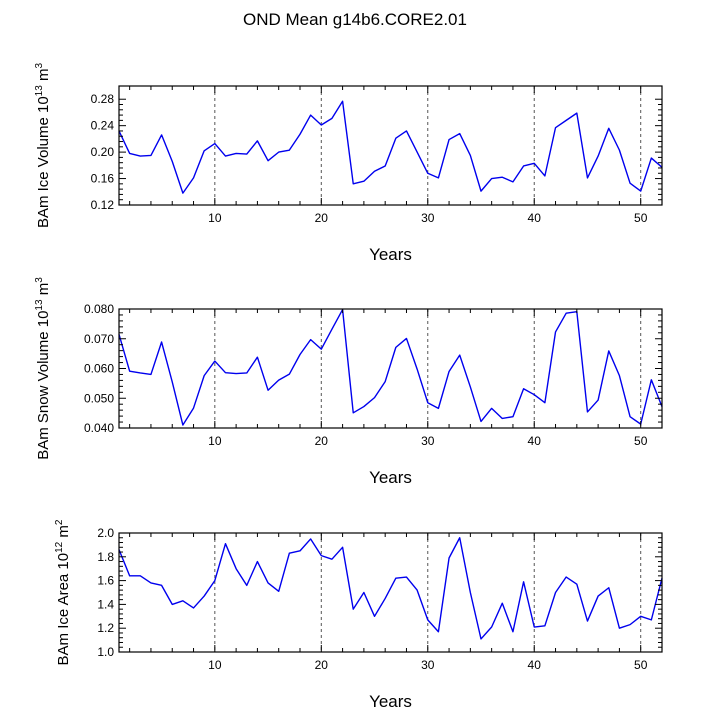  Describe the element at coordinates (105, 557) in the screenshot. I see `y-tick-label: 1.8` at that location.